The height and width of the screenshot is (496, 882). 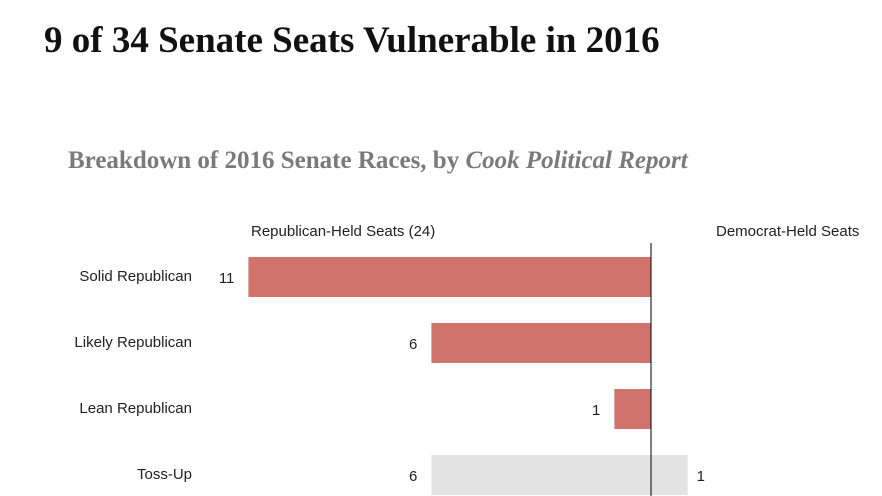 What do you see at coordinates (133, 342) in the screenshot?
I see `category-label: Likely Republican` at bounding box center [133, 342].